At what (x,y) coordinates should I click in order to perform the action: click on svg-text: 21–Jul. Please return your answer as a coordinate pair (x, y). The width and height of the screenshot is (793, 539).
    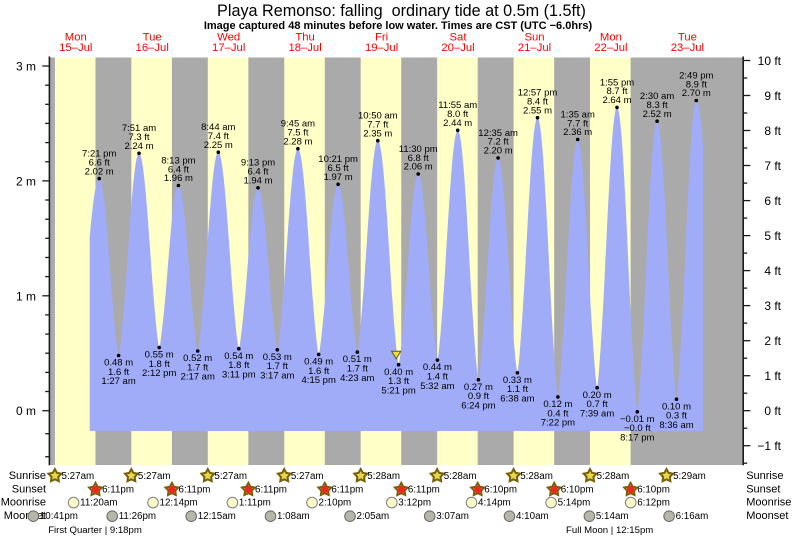
    Looking at the image, I should click on (534, 48).